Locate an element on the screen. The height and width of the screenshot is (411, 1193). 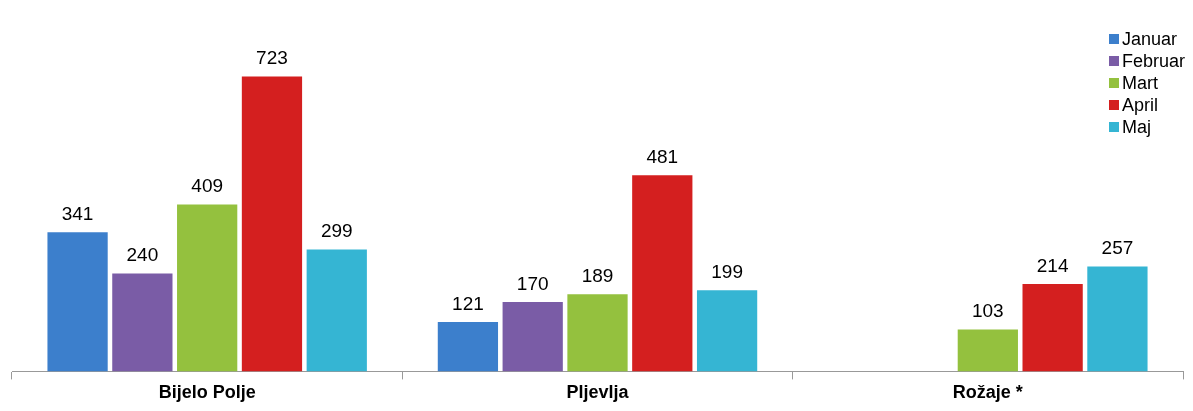
data-label: 723 is located at coordinates (272, 58).